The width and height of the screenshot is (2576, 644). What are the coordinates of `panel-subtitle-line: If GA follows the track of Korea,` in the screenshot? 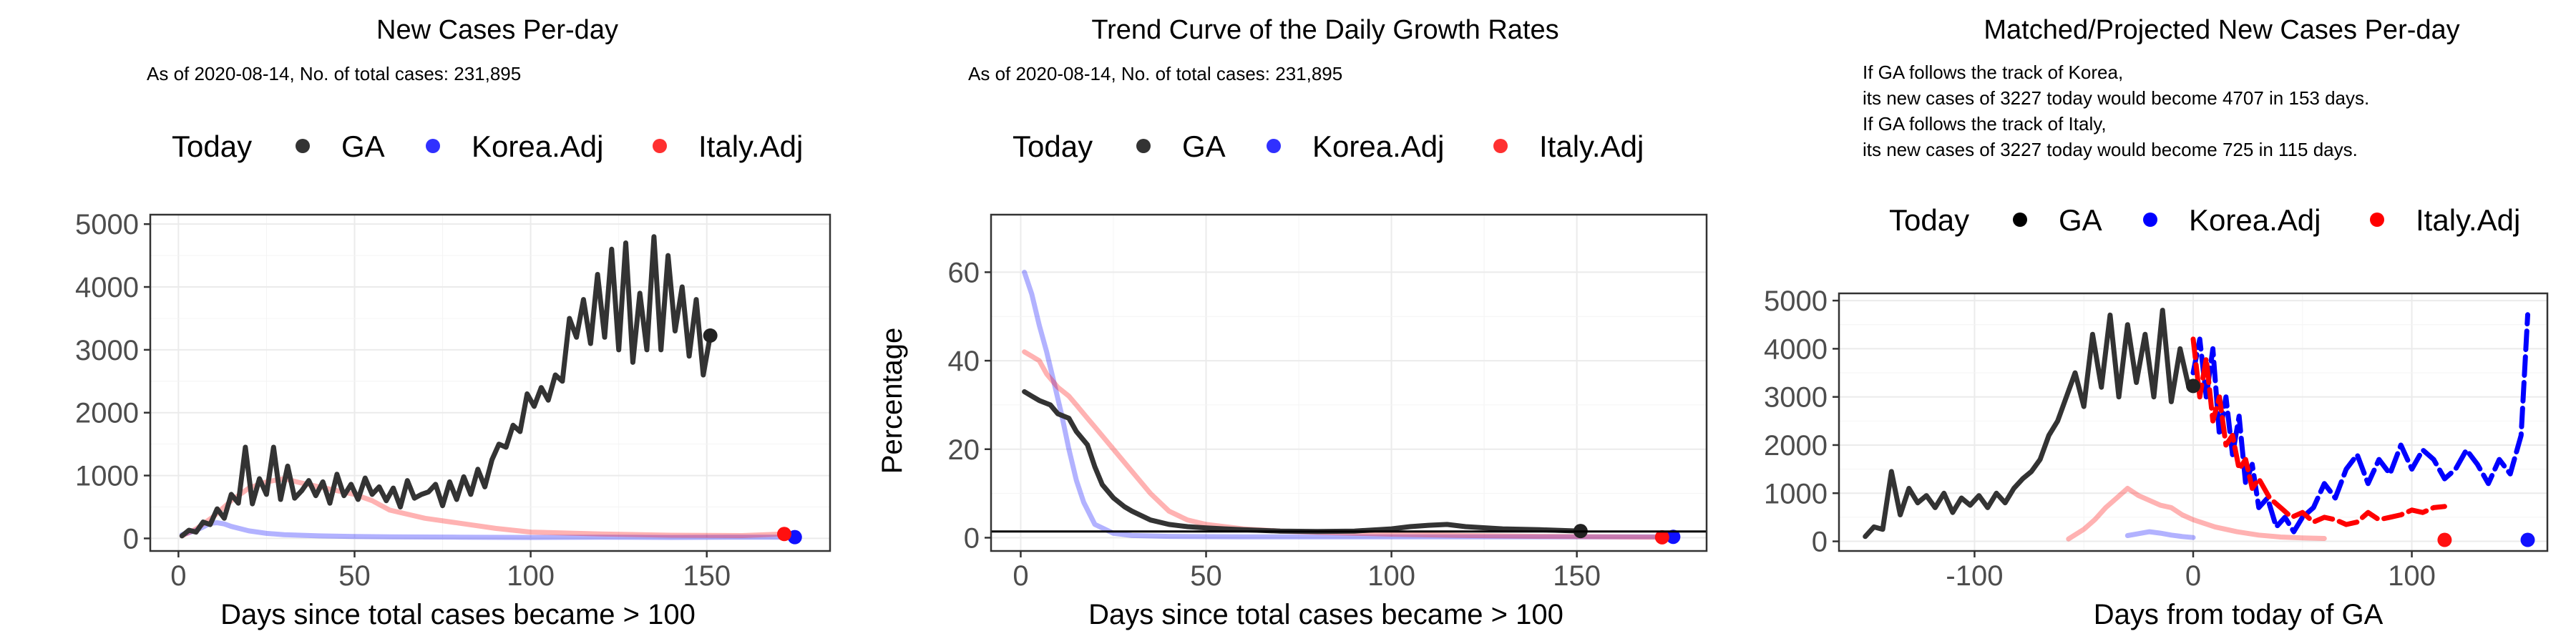 It's located at (1993, 72).